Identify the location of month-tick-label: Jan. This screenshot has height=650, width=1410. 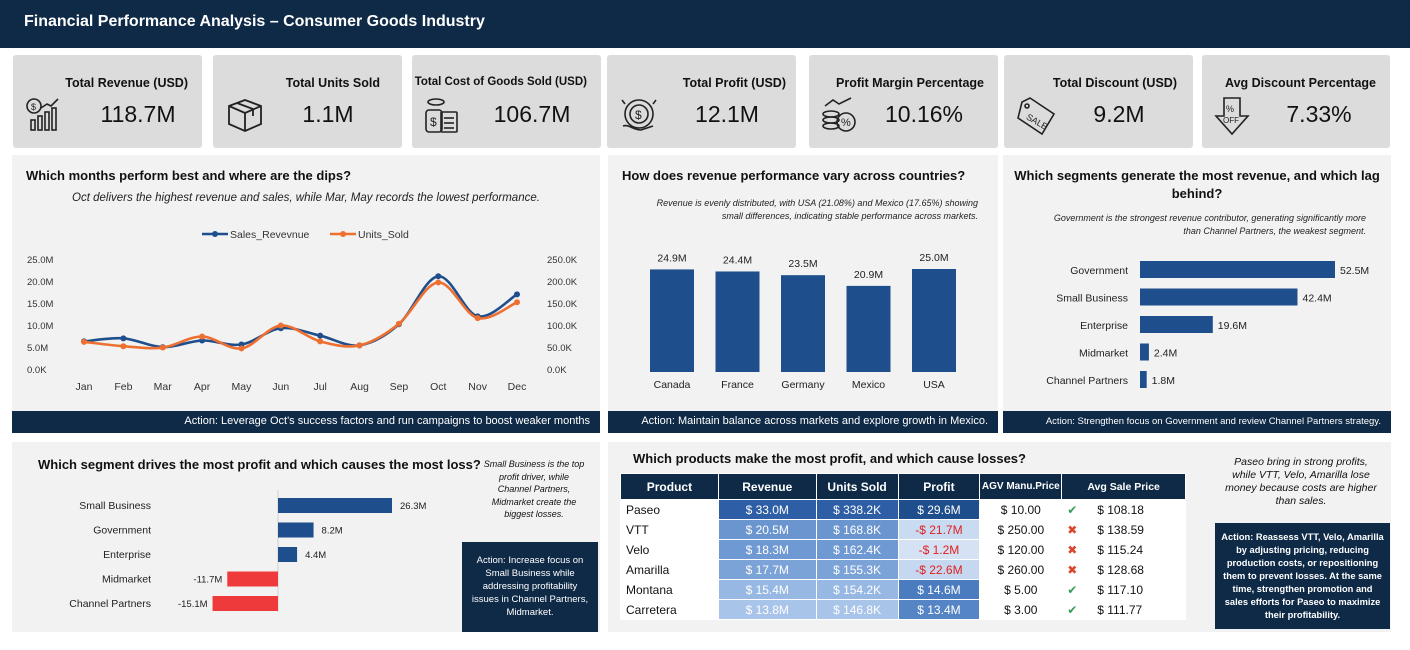
(84, 387).